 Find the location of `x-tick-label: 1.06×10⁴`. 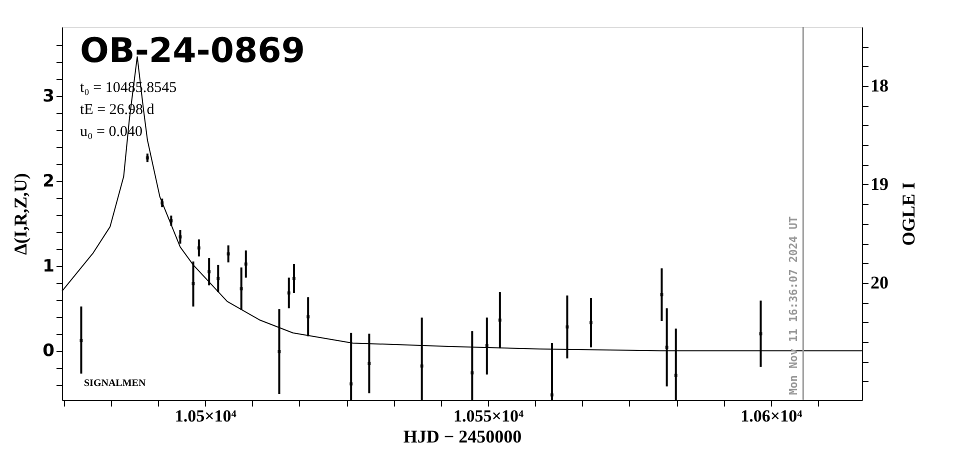

x-tick-label: 1.06×10⁴ is located at coordinates (771, 416).